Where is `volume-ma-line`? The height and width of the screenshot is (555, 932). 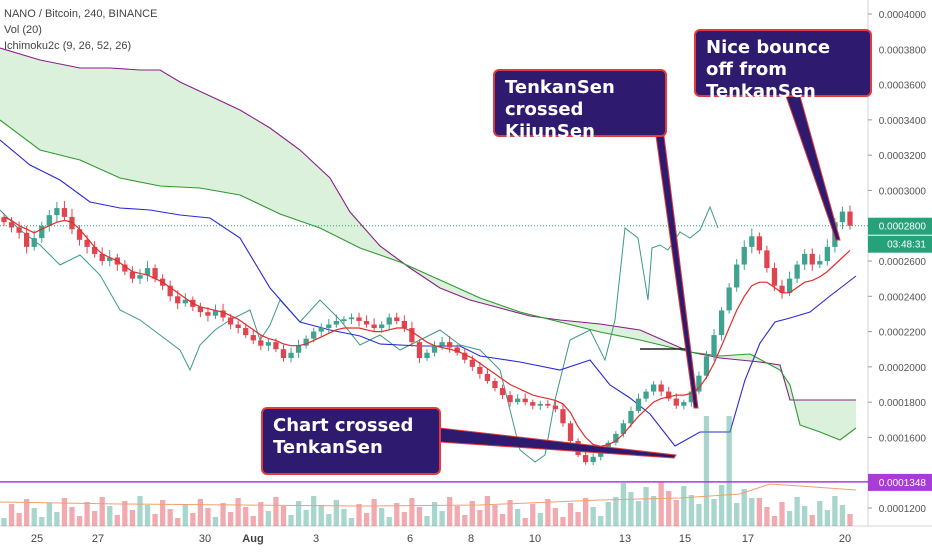
volume-ma-line is located at coordinates (428, 495).